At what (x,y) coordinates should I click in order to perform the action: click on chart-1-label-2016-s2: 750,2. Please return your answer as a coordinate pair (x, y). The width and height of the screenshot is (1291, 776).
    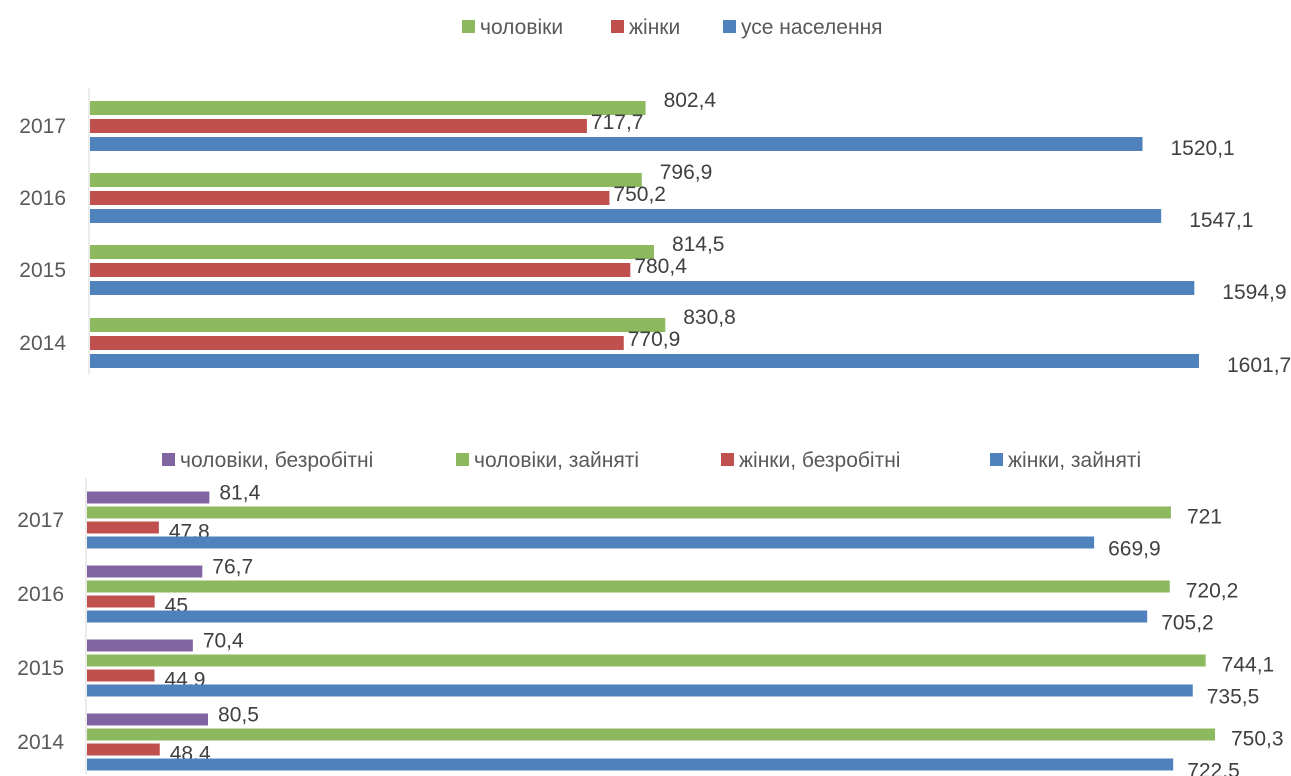
    Looking at the image, I should click on (639, 194).